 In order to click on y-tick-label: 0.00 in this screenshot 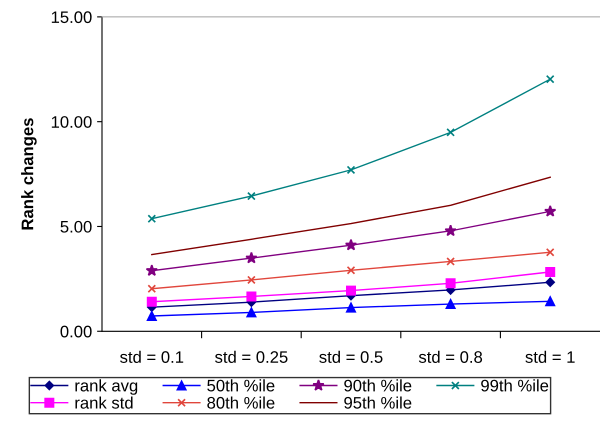, I will do `click(76, 332)`.